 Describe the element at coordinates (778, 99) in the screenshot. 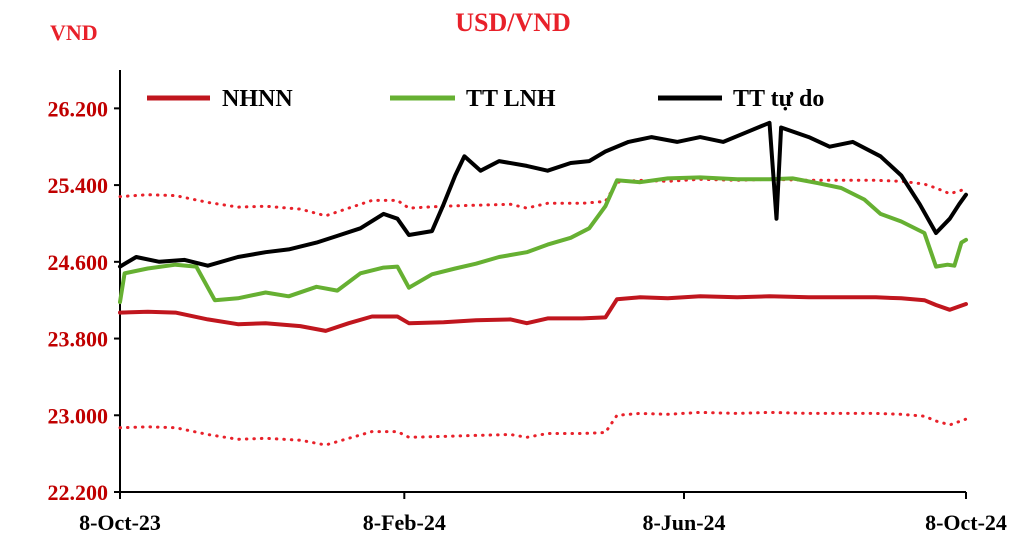

I see `legend-label: TT tự do` at that location.